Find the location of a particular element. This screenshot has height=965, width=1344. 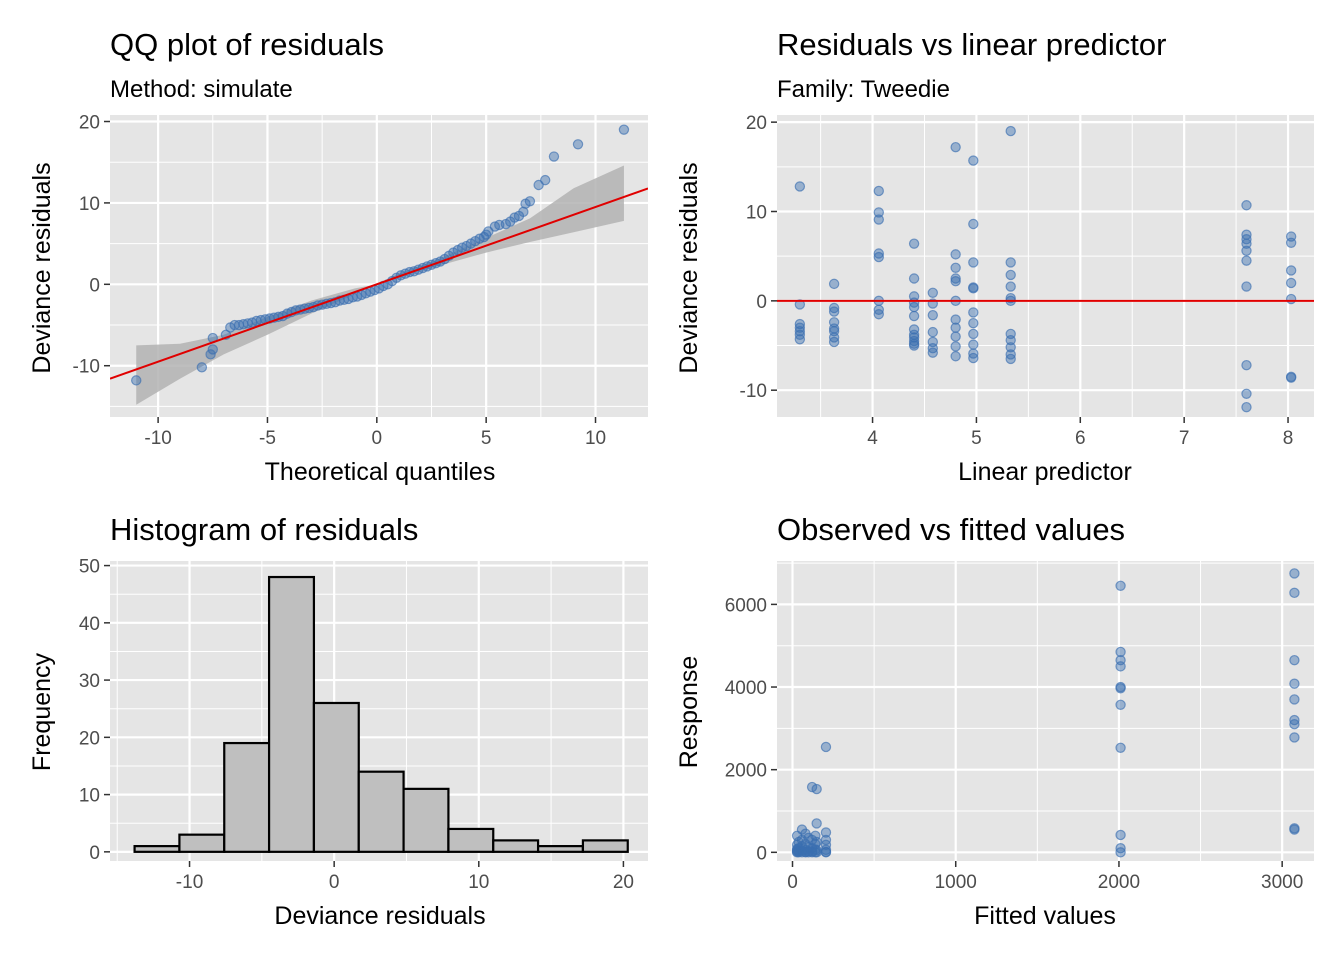

rvl-y-tick-label: -10 is located at coordinates (753, 391).